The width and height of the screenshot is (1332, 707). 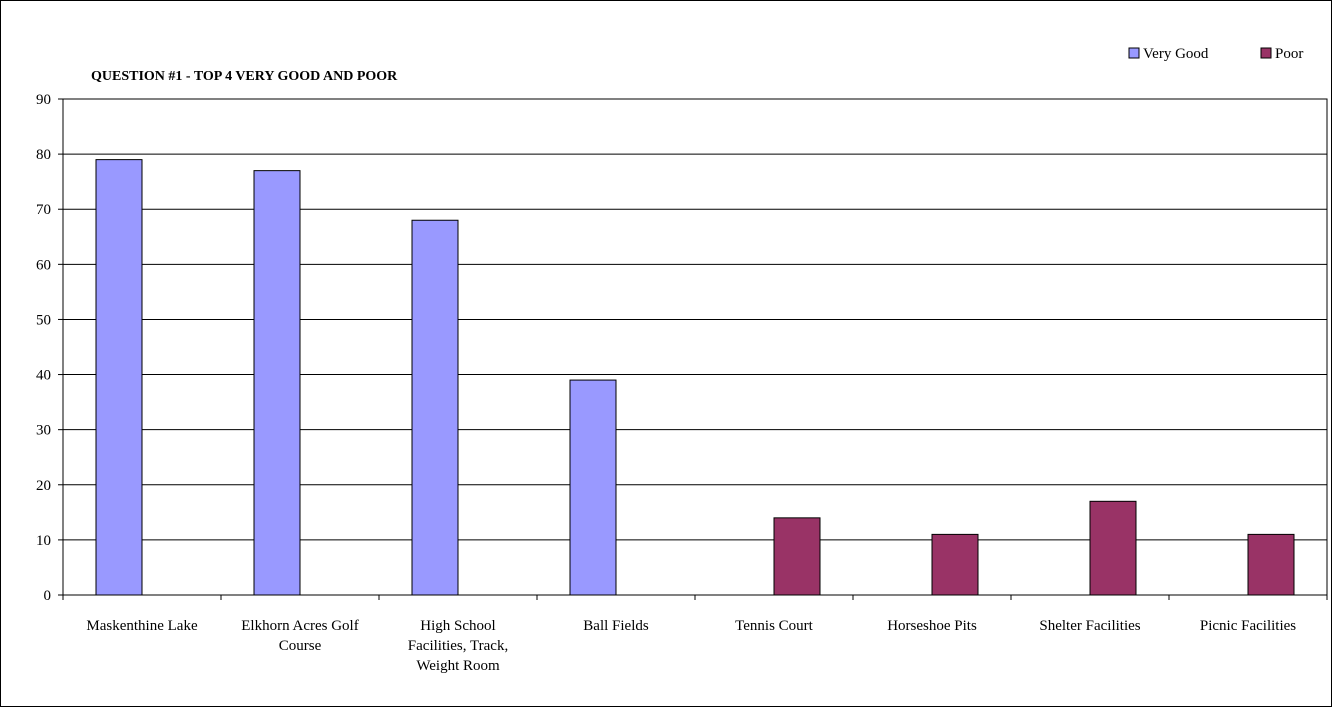 What do you see at coordinates (299, 636) in the screenshot?
I see `x-tick-label: Elkhorn Acres Golf Course` at bounding box center [299, 636].